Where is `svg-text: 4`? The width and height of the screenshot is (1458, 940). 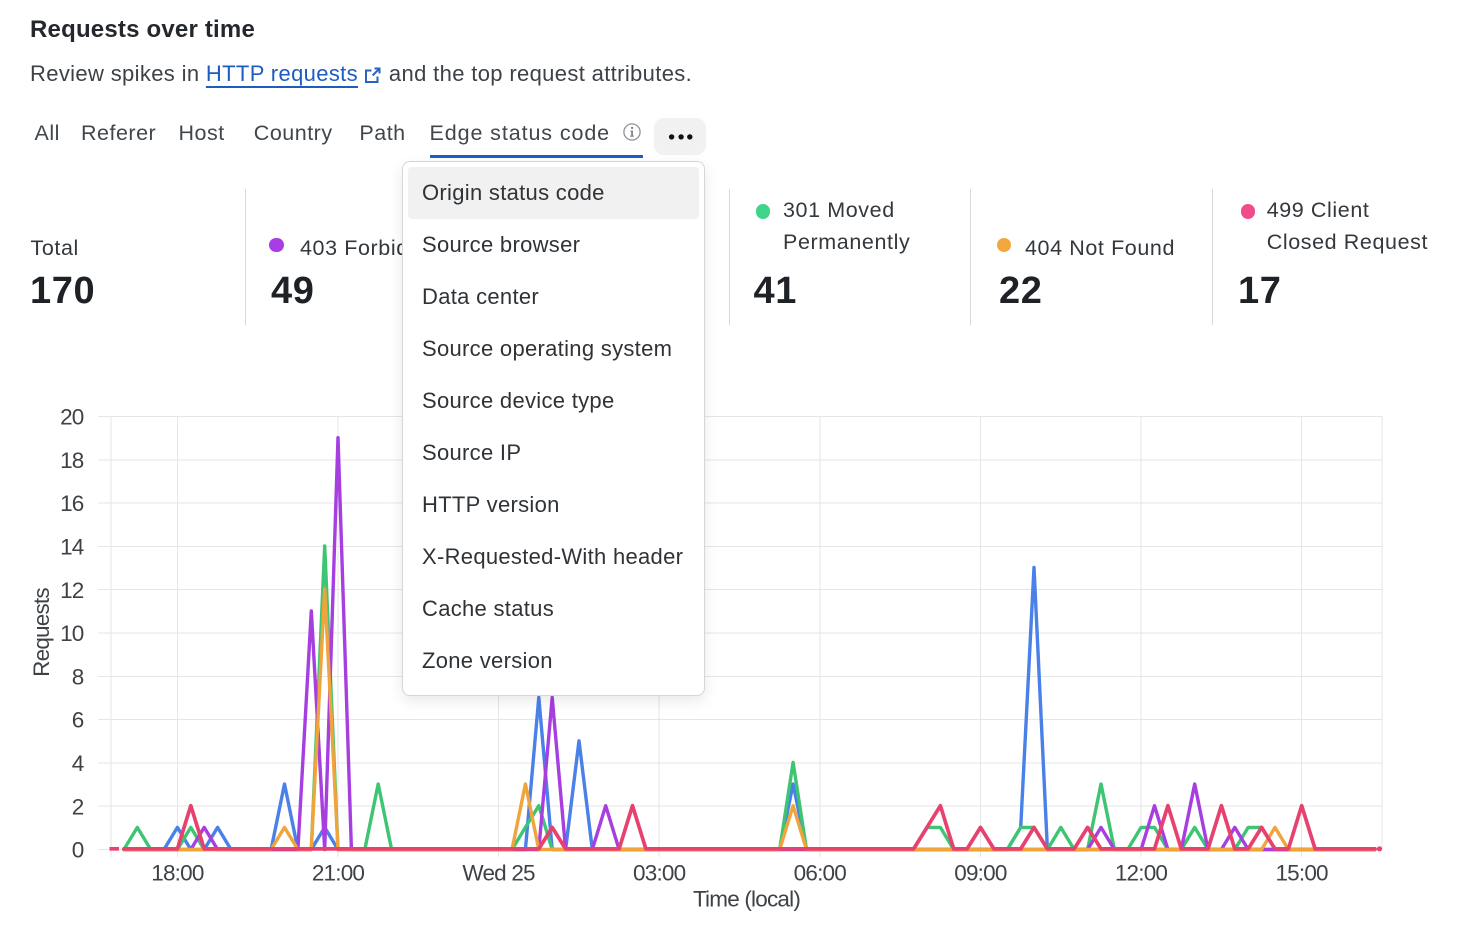
svg-text: 4 is located at coordinates (78, 763).